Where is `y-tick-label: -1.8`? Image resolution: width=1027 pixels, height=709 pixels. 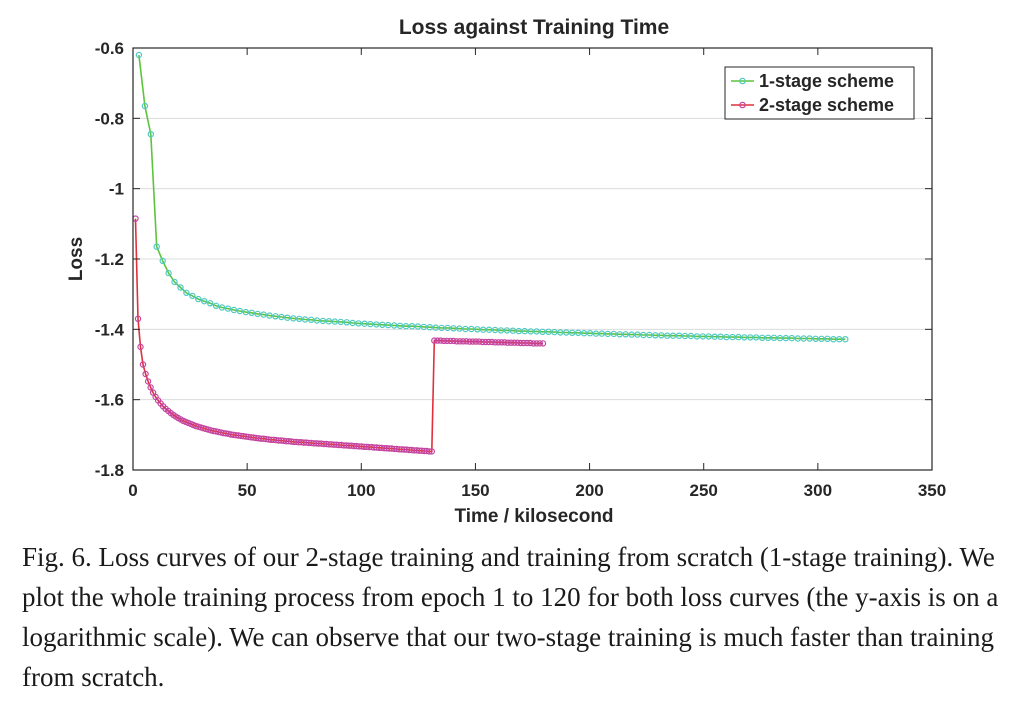 y-tick-label: -1.8 is located at coordinates (109, 470).